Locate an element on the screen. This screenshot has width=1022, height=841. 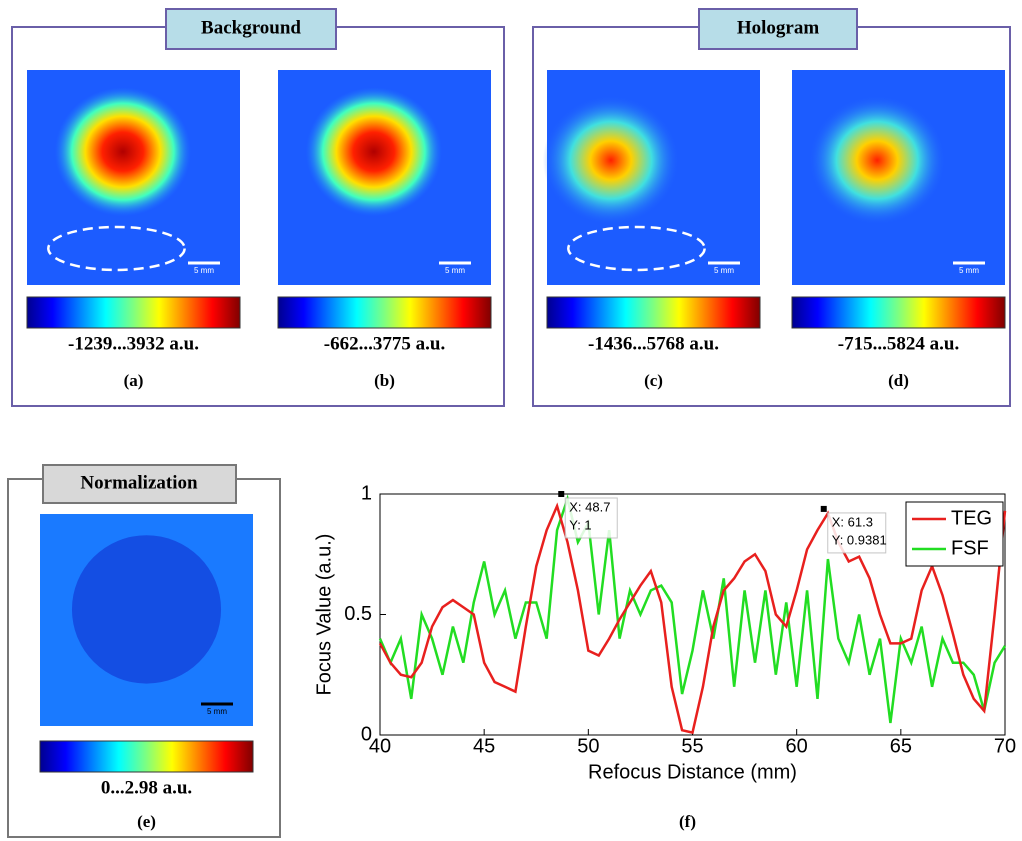
x-tick-label: 65 is located at coordinates (901, 746).